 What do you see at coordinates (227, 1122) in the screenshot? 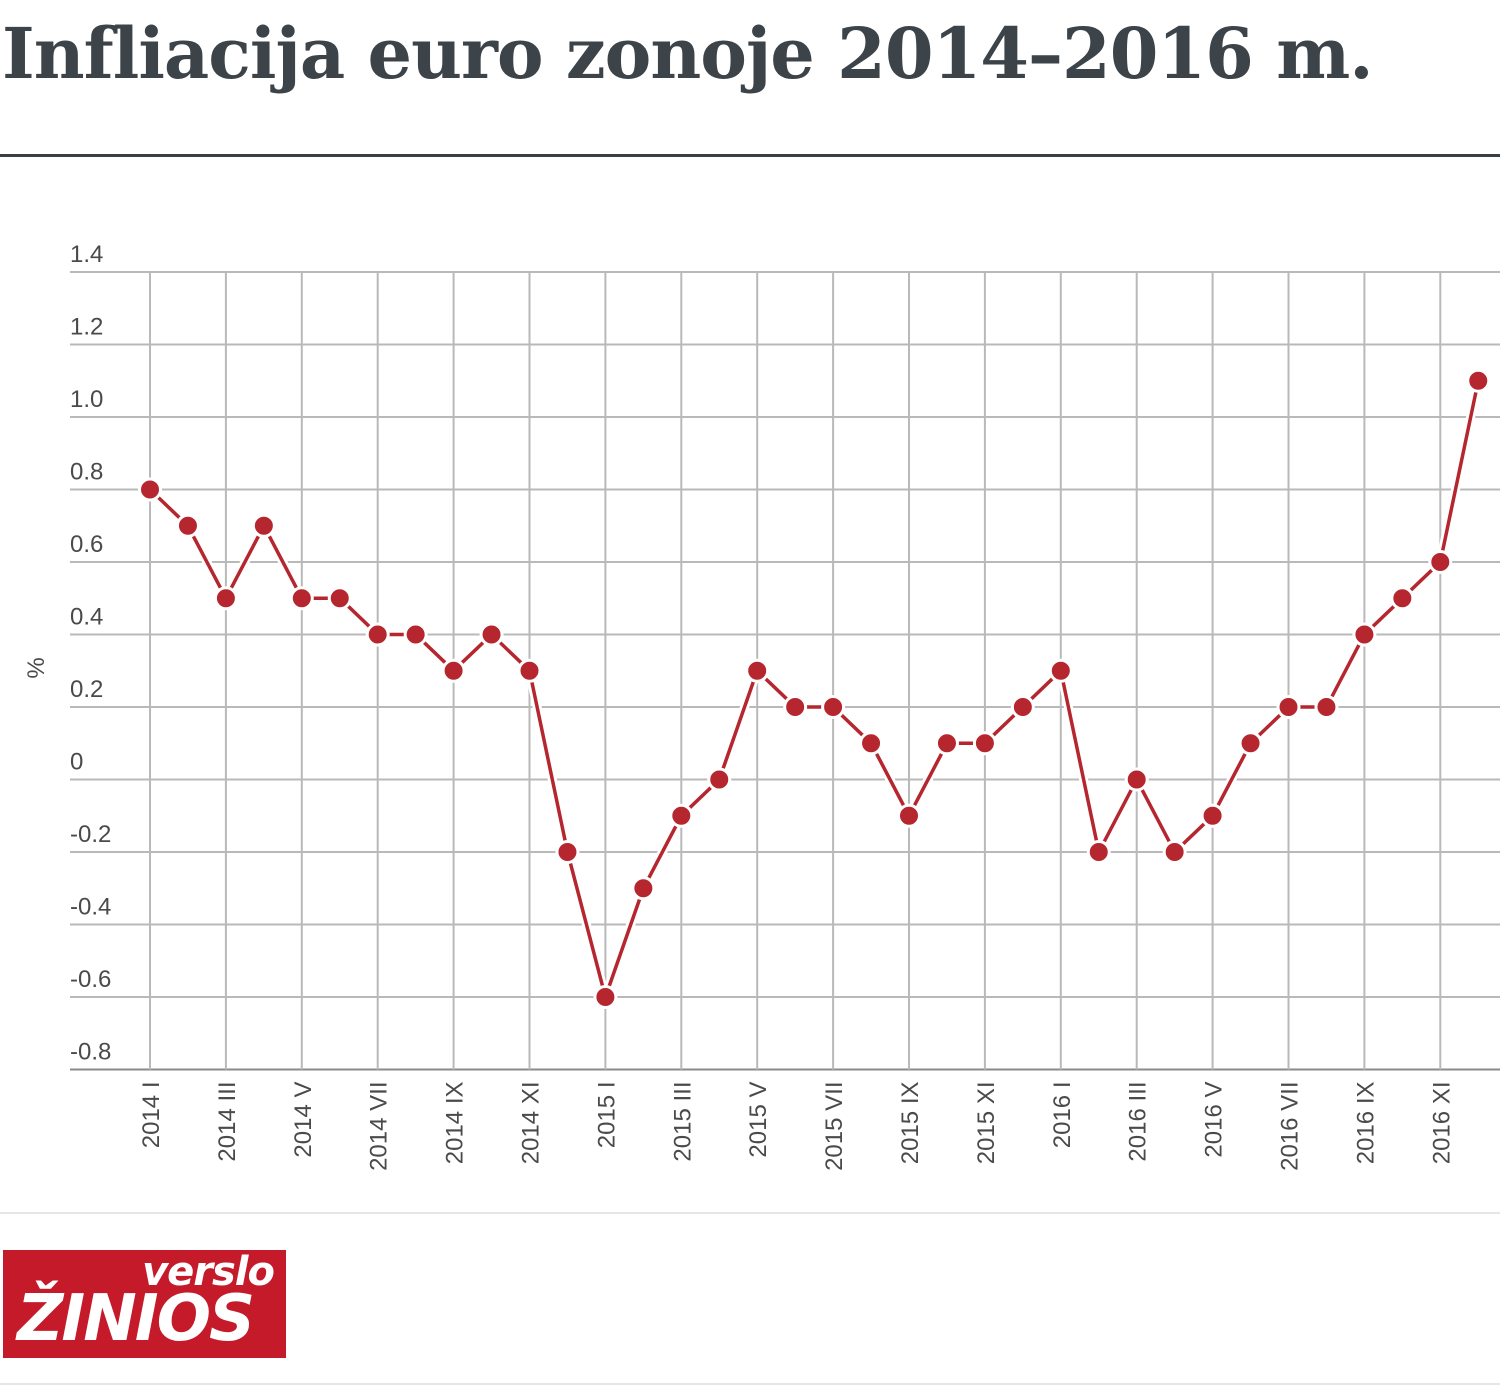
I see `x-tick-label: 2014 III` at bounding box center [227, 1122].